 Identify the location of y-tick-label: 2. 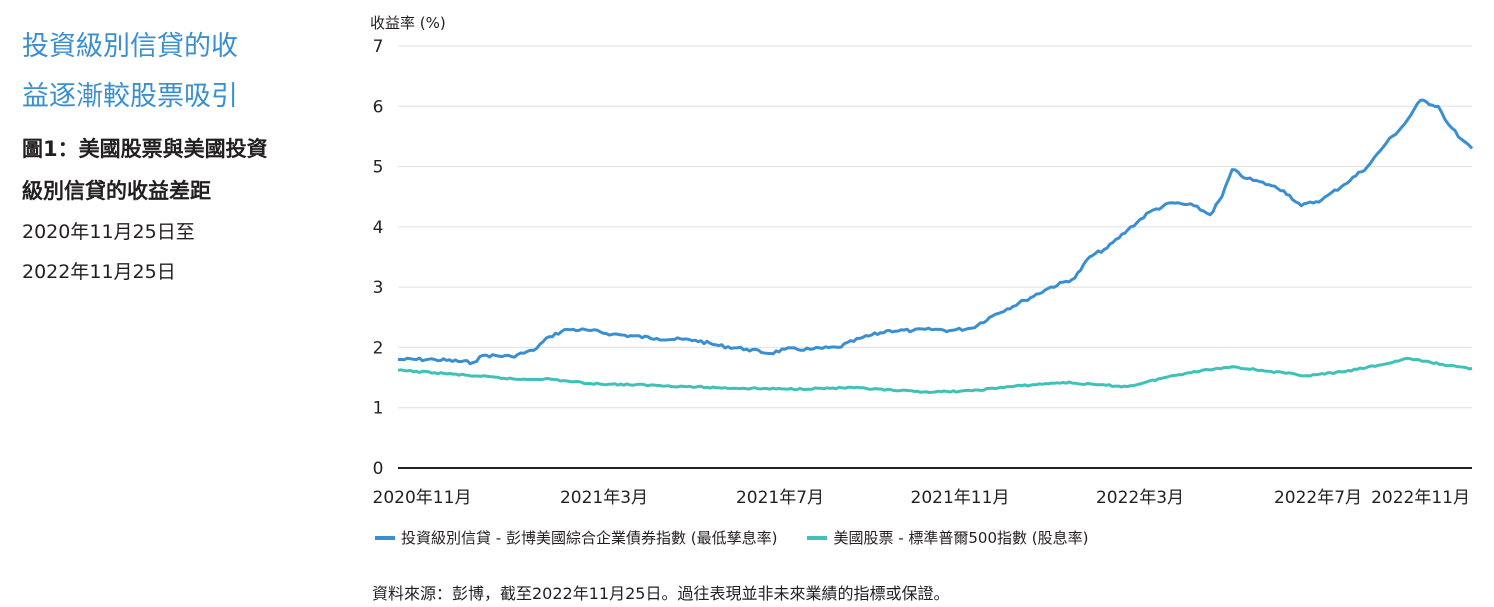
(378, 348).